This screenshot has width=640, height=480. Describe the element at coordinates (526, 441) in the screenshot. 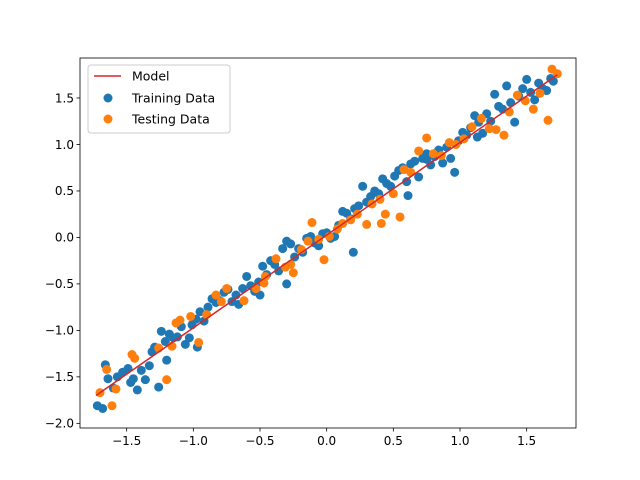

I see `x-tick-label: 1.5` at that location.